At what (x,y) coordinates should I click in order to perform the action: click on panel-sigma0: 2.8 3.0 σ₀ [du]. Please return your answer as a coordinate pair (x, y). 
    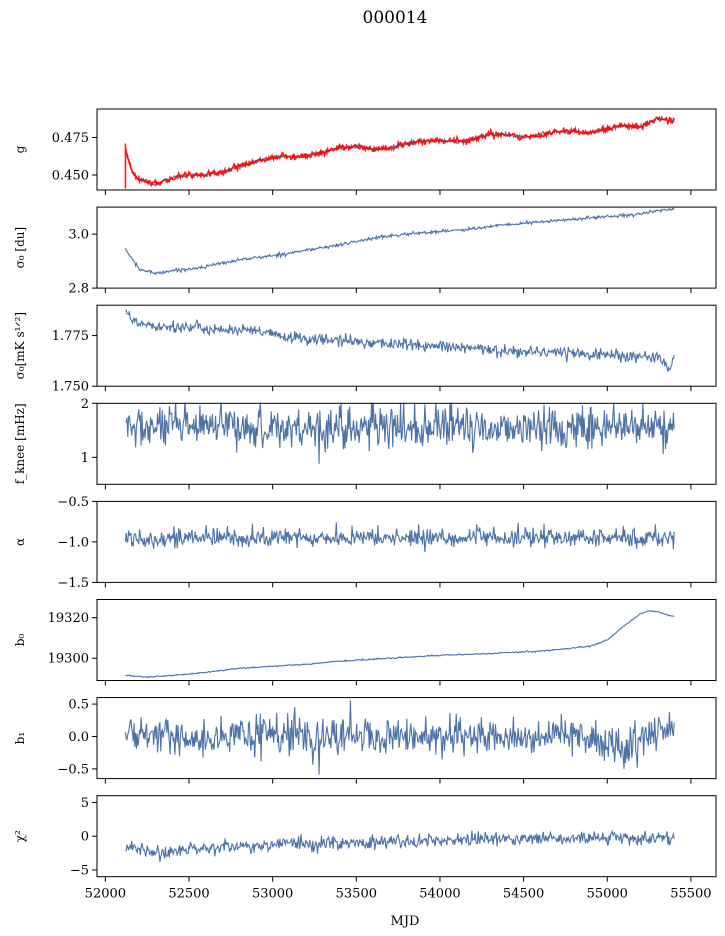
    Looking at the image, I should click on (365, 251).